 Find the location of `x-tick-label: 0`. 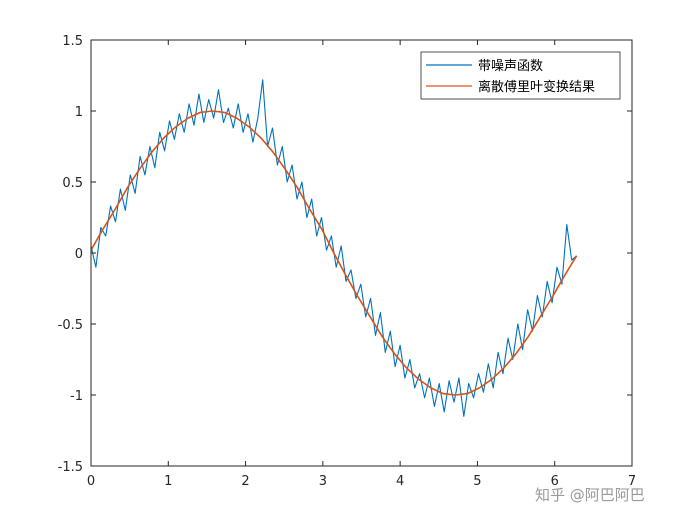

x-tick-label: 0 is located at coordinates (91, 481).